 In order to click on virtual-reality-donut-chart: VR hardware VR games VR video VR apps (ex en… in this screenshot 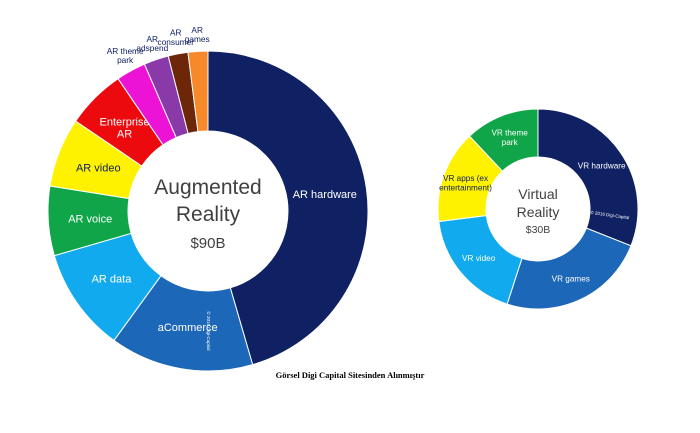, I will do `click(538, 209)`.